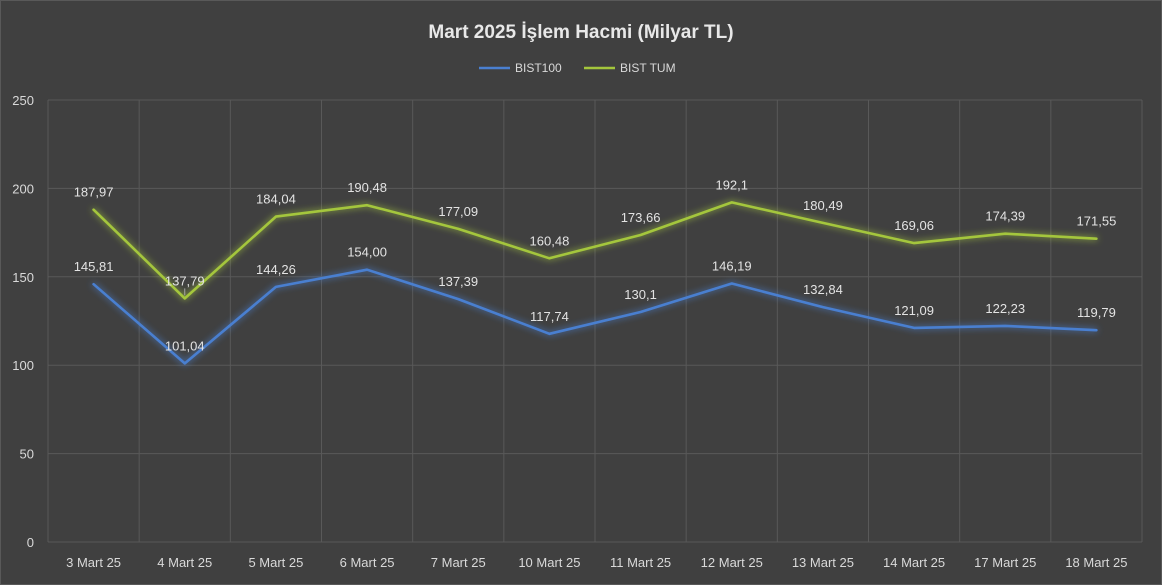 This screenshot has height=585, width=1162. What do you see at coordinates (550, 240) in the screenshot?
I see `data-label: 160,48` at bounding box center [550, 240].